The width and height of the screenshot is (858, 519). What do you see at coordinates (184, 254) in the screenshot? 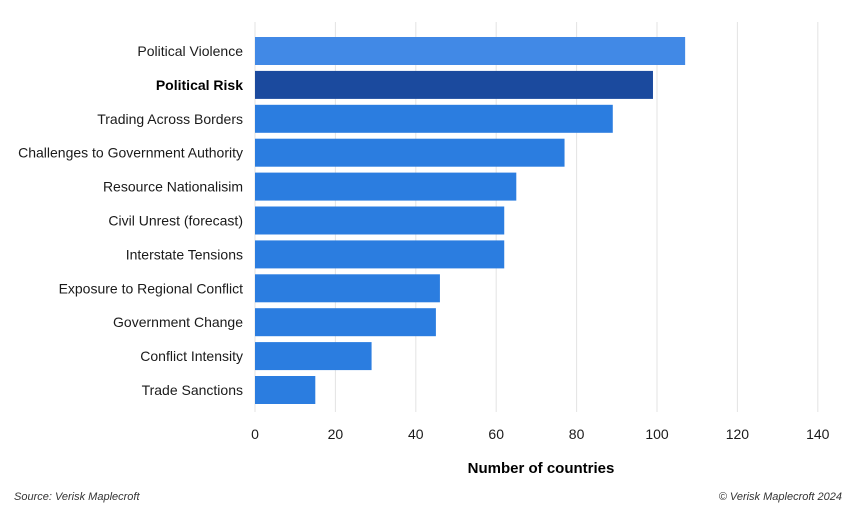
I see `category-label: Interstate Tensions` at bounding box center [184, 254].